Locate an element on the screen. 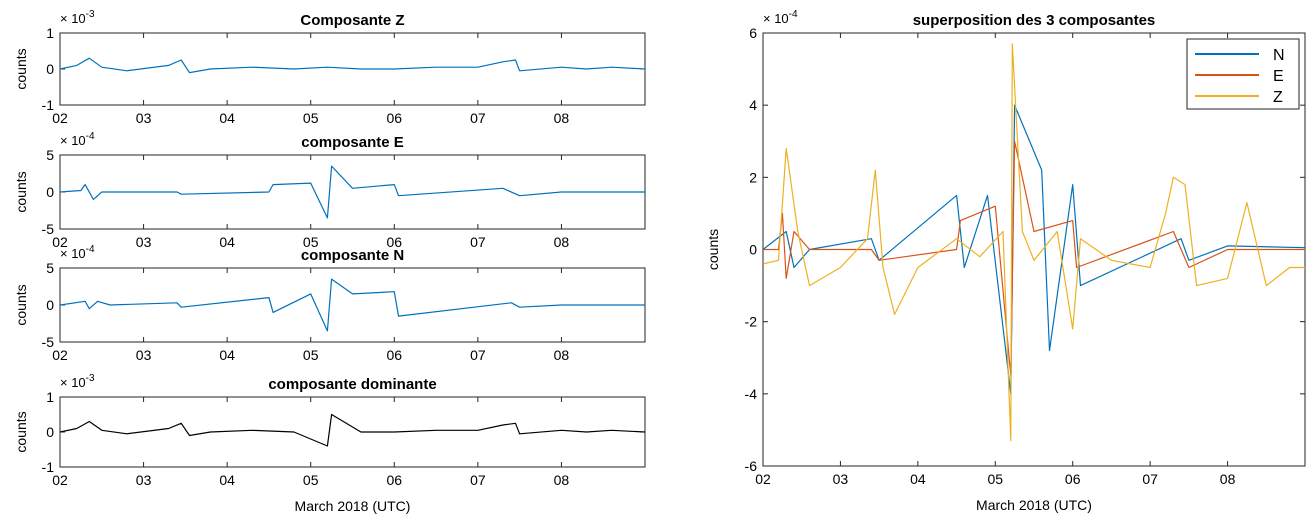  y-tick-label: -6 is located at coordinates (751, 466).